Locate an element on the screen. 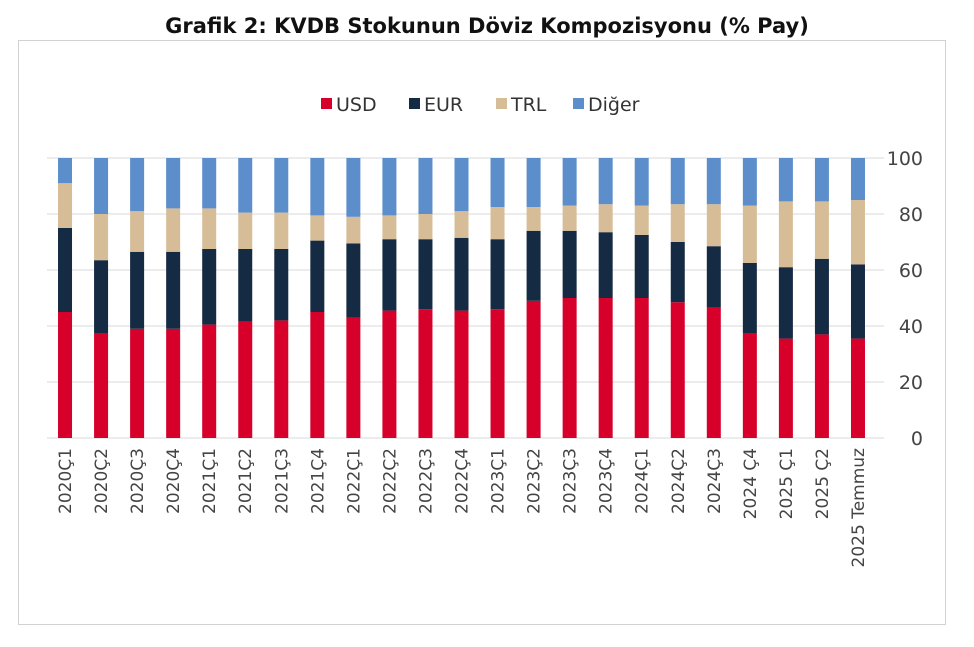 The width and height of the screenshot is (974, 647). bar-diğer-17 is located at coordinates (677, 181).